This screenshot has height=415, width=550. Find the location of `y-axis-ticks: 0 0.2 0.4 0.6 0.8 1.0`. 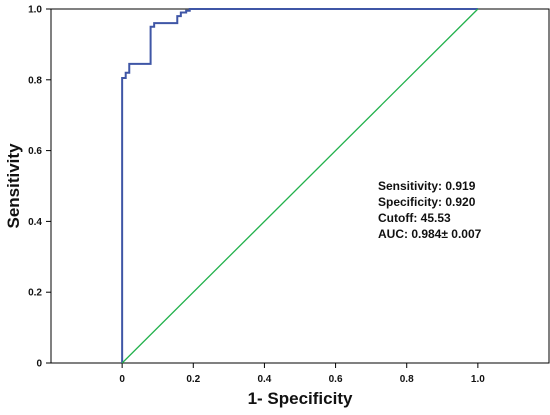

y-axis-ticks: 0 0.2 0.4 0.6 0.8 1.0 is located at coordinates (39, 187).